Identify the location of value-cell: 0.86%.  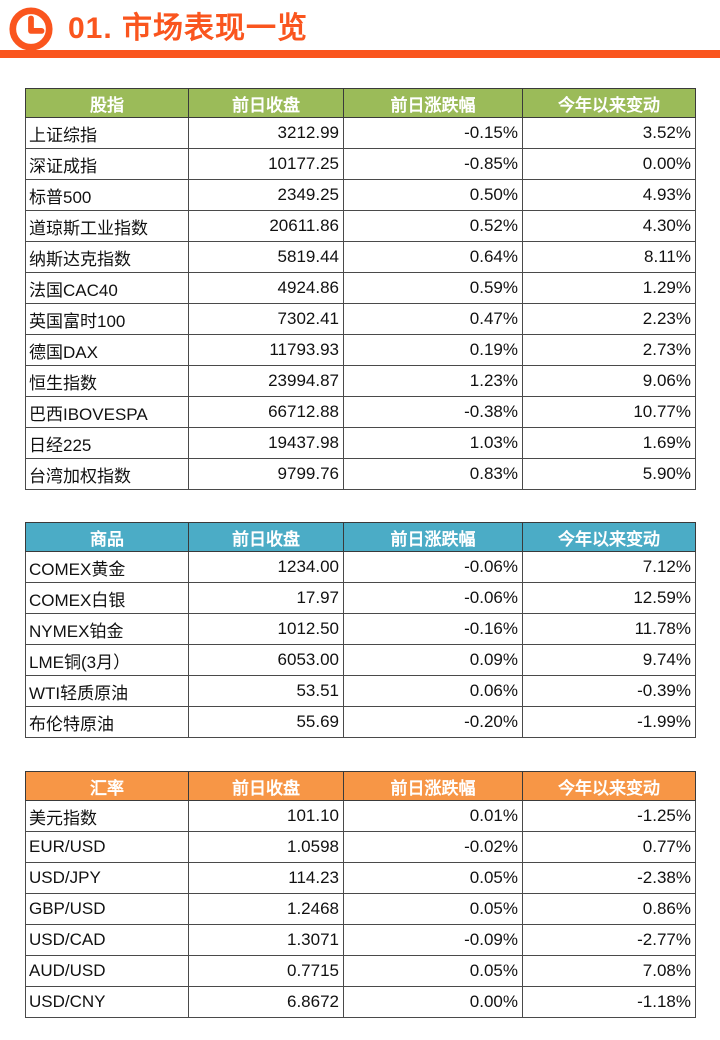
(609, 909).